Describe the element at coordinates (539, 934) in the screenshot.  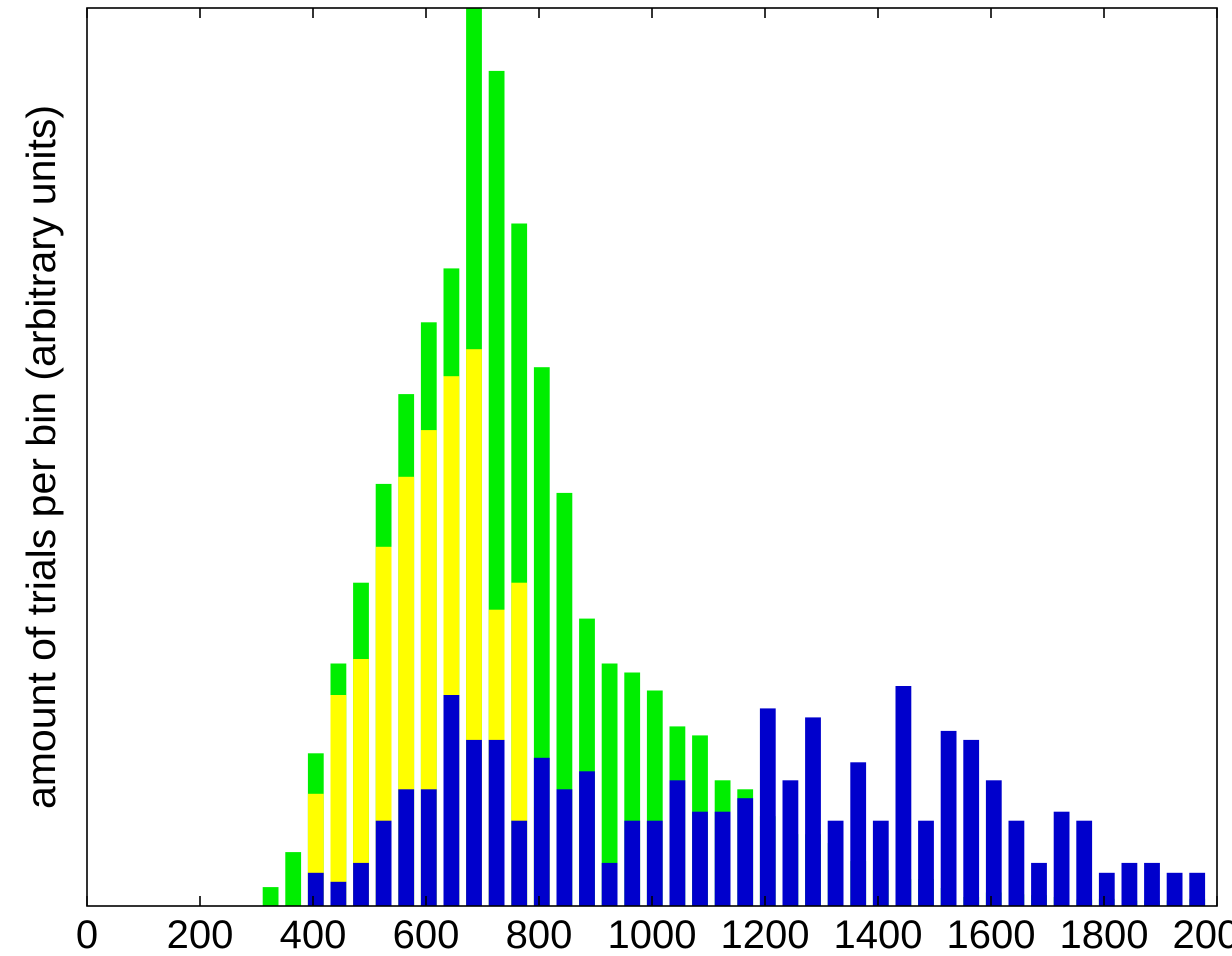
I see `x-tick-label-800: 800` at that location.